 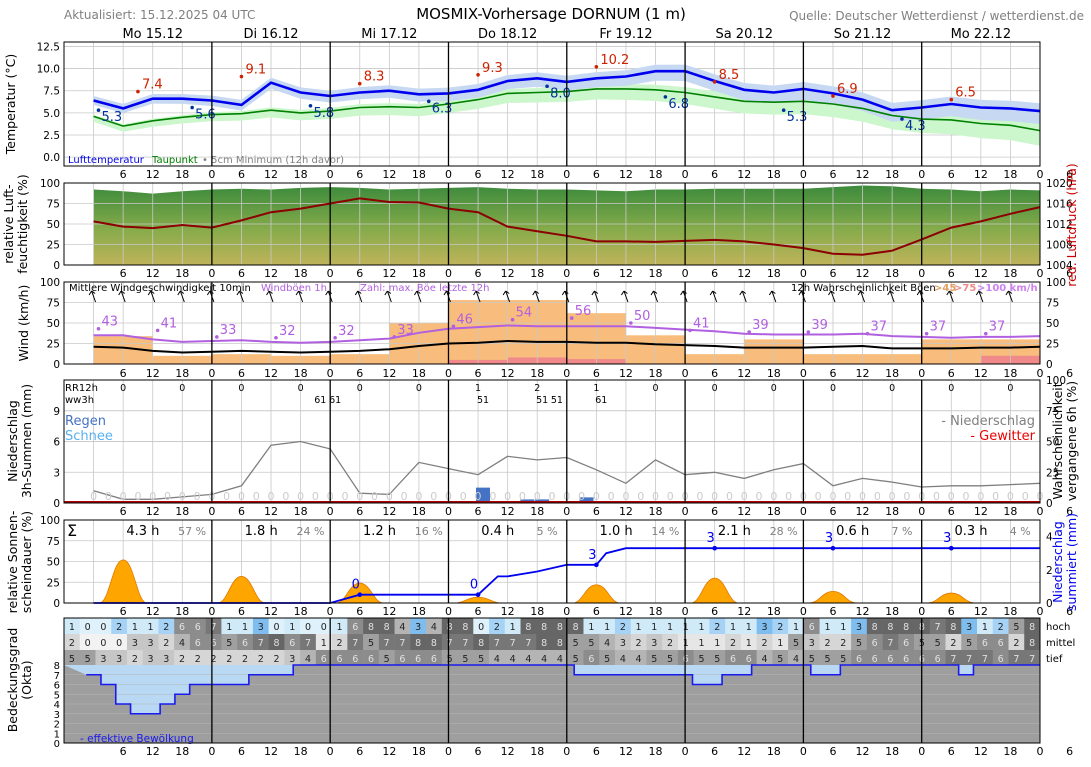 What do you see at coordinates (205, 115) in the screenshot?
I see `min-label: 5.6` at bounding box center [205, 115].